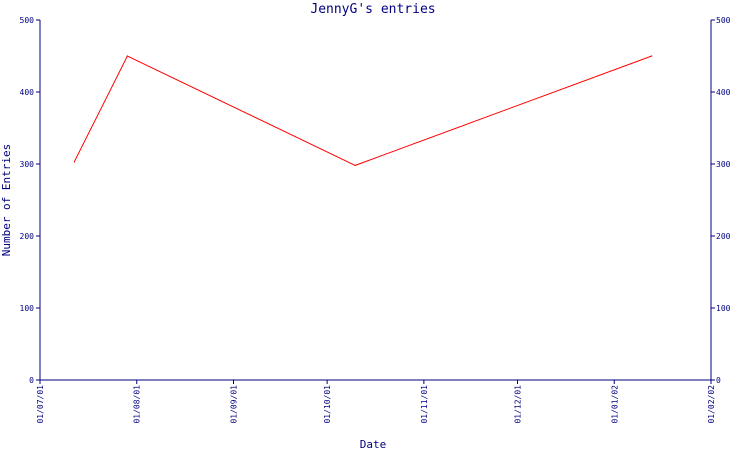 Image resolution: width=750 pixels, height=454 pixels. What do you see at coordinates (372, 9) in the screenshot?
I see `chart-title: JennyG's entries` at bounding box center [372, 9].